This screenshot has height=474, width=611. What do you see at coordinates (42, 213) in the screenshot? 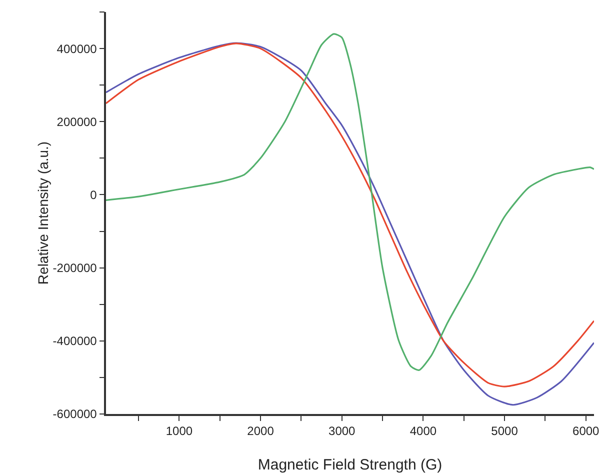
I see `y-axis-title: Relative Intensity (a.u.)` at bounding box center [42, 213].